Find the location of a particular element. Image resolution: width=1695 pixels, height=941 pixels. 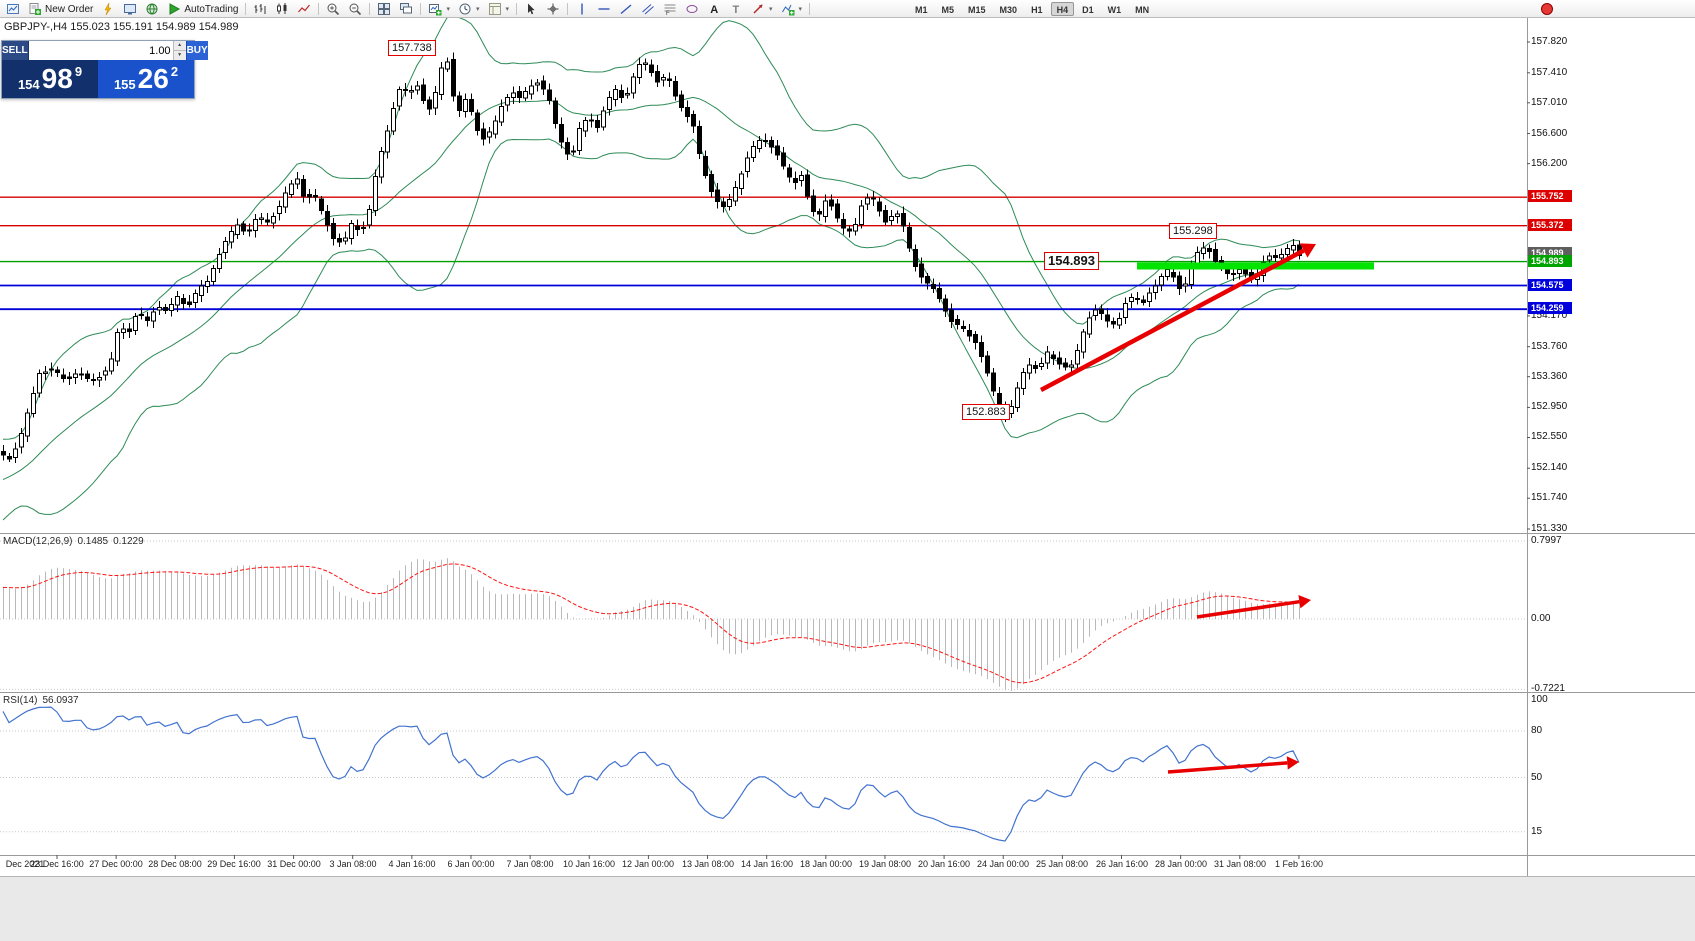

volume-up-button: ▲ is located at coordinates (179, 46).